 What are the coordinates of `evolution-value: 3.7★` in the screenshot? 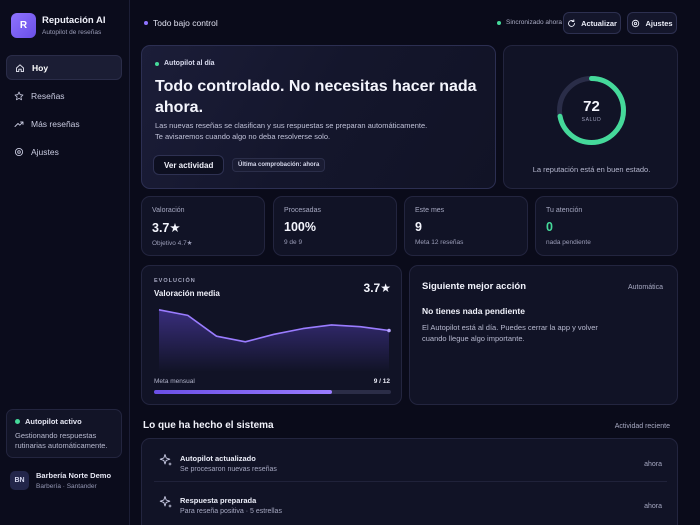 It's located at (377, 288).